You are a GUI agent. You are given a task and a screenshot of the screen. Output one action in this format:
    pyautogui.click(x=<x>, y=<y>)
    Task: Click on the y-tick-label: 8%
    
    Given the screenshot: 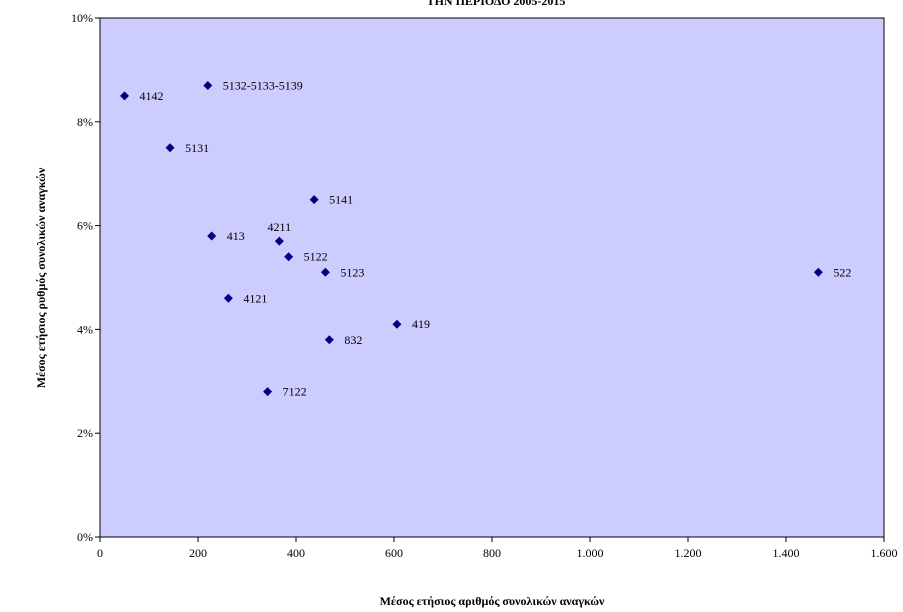 What is the action you would take?
    pyautogui.click(x=85, y=122)
    